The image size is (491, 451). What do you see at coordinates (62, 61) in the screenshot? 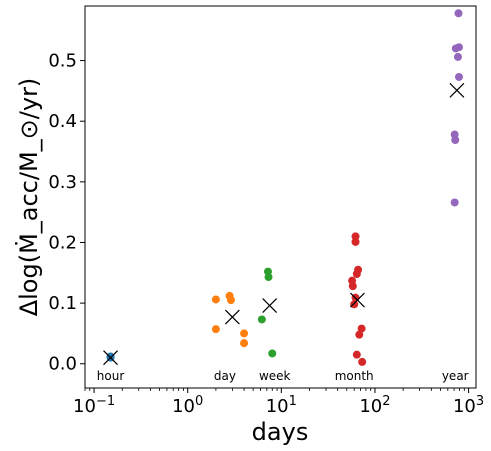
I see `y-tick-label: 0.5` at bounding box center [62, 61].